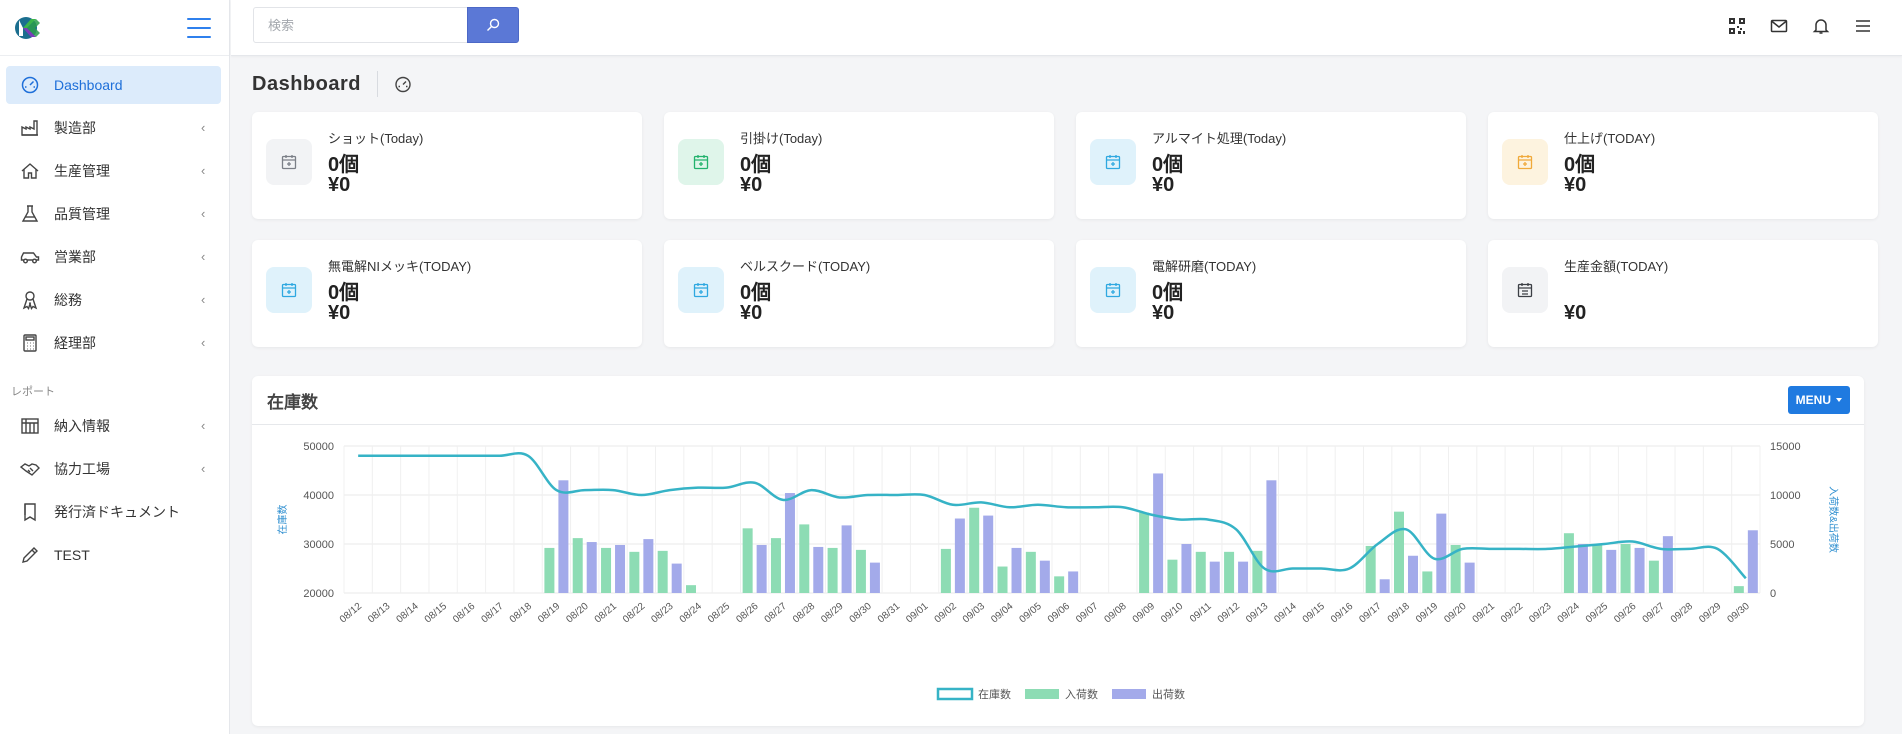 This screenshot has width=1902, height=734. What do you see at coordinates (113, 555) in the screenshot?
I see `sidebar-item-test: TEST` at bounding box center [113, 555].